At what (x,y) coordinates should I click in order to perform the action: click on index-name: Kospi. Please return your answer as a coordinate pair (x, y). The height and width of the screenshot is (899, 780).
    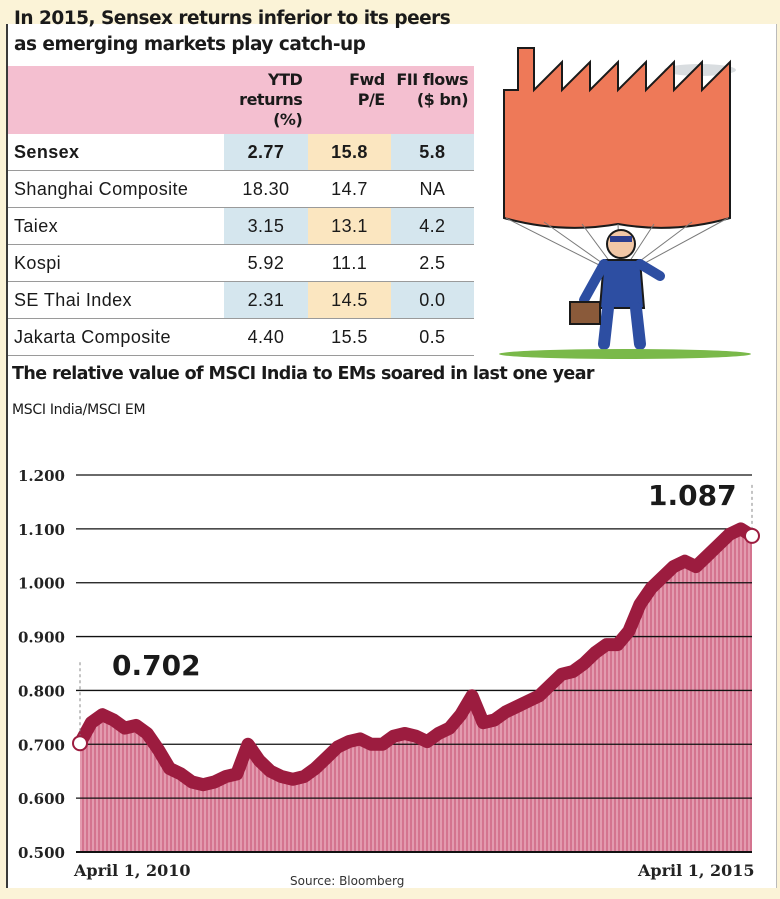
    Looking at the image, I should click on (116, 263).